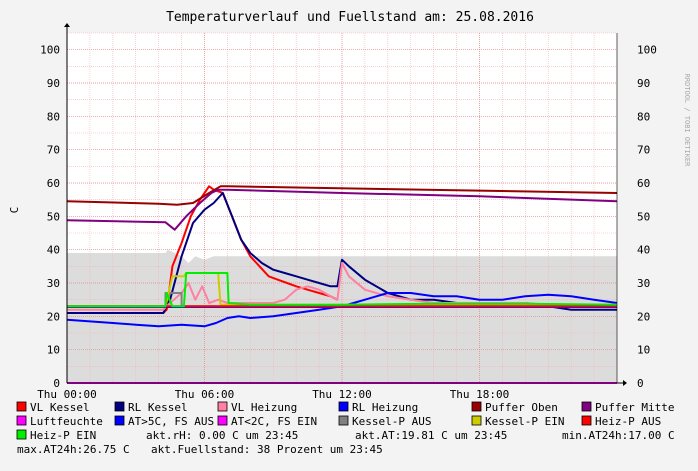  What do you see at coordinates (14, 210) in the screenshot?
I see `y-axis-label: C` at bounding box center [14, 210].